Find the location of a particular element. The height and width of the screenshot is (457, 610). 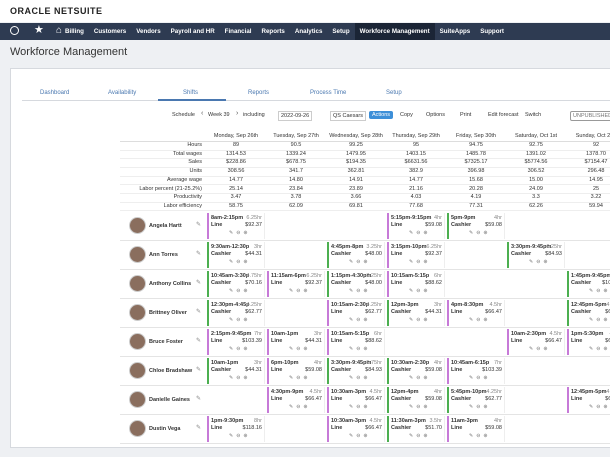

shift-card: 12pm-4pm 4hr Cashier $59.08 ✎⊖⊕ is located at coordinates (416, 400).